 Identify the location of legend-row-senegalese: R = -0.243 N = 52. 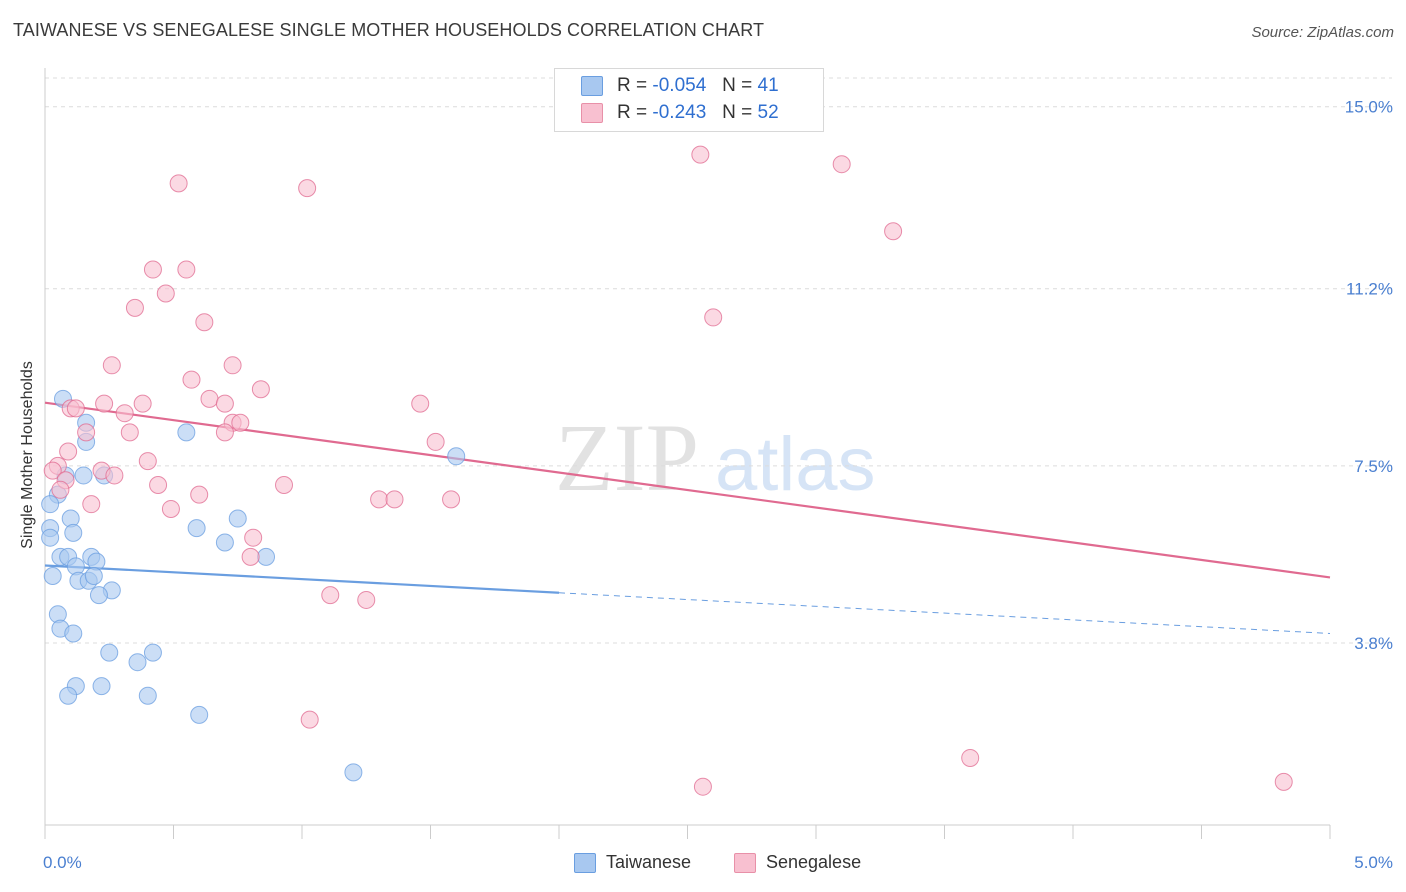
(680, 113).